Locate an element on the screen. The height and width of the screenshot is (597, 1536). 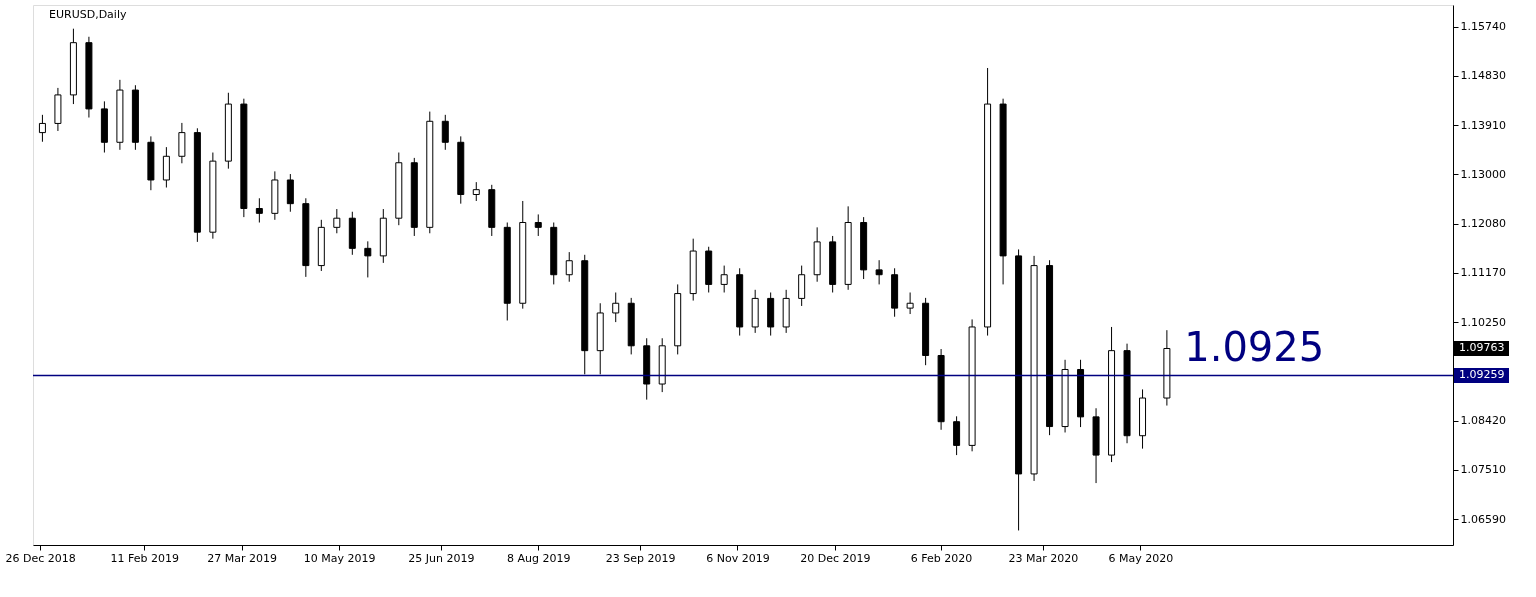
x-tick-label: 26 Dec 2018 is located at coordinates (40, 558).